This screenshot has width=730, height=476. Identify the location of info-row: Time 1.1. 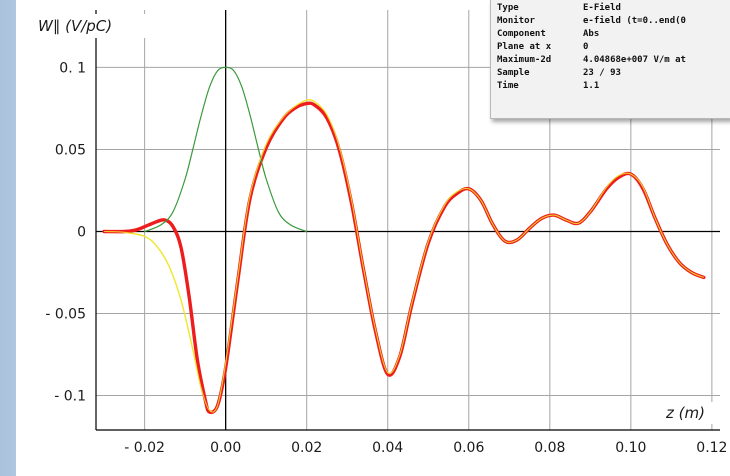
(591, 86).